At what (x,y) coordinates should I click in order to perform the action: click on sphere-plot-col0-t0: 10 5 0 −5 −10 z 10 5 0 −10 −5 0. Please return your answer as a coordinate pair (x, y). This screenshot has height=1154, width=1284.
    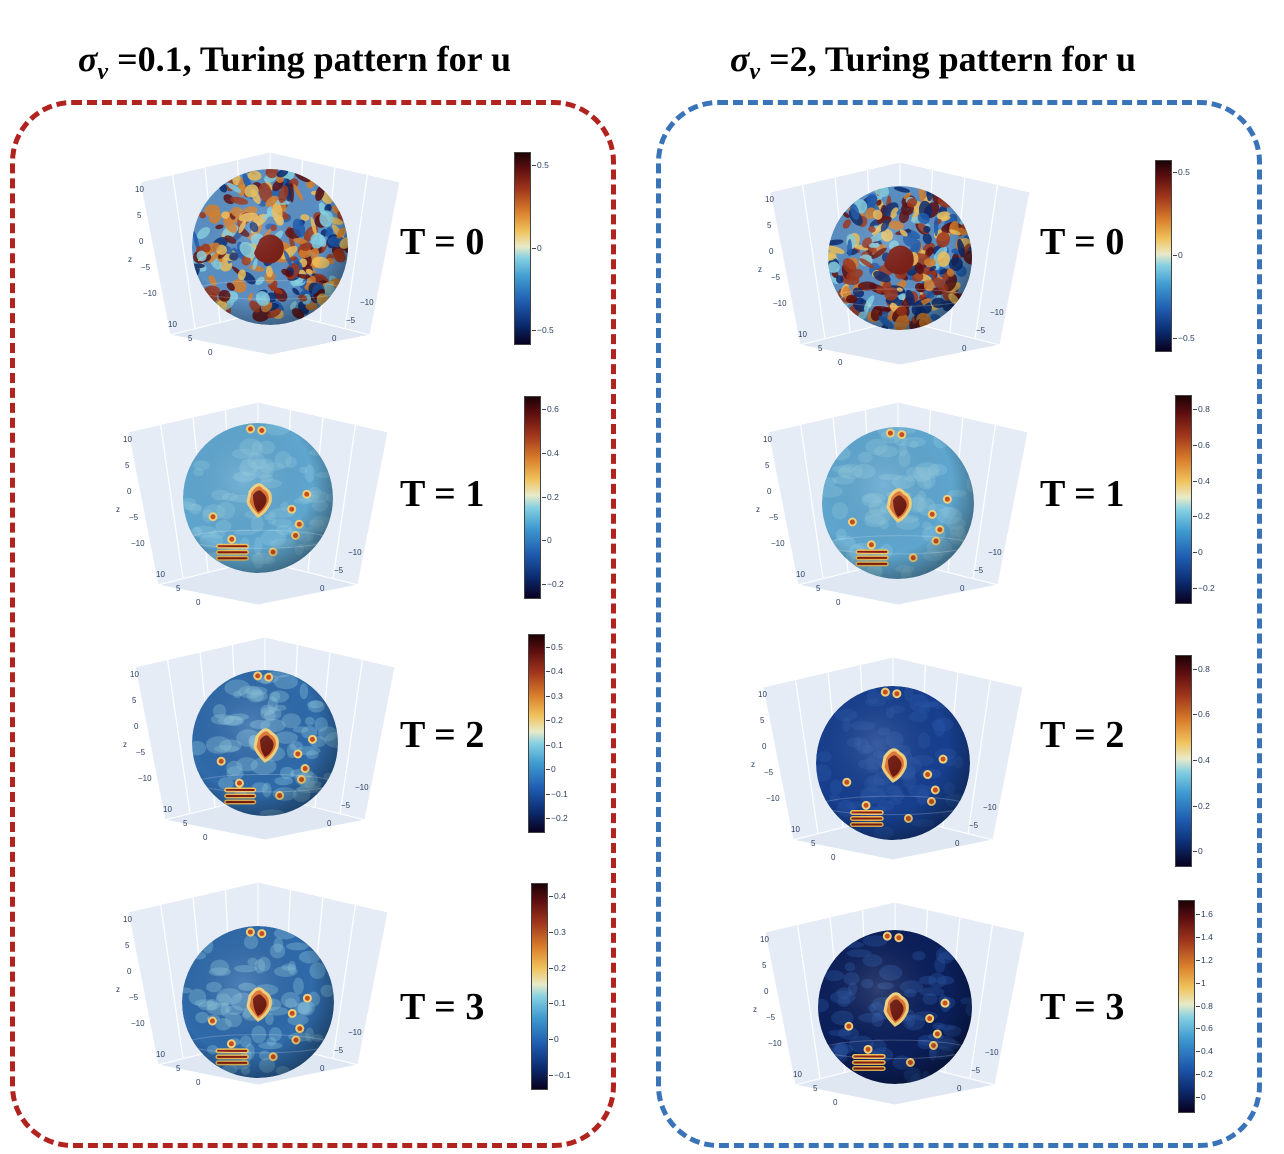
    Looking at the image, I should click on (264, 254).